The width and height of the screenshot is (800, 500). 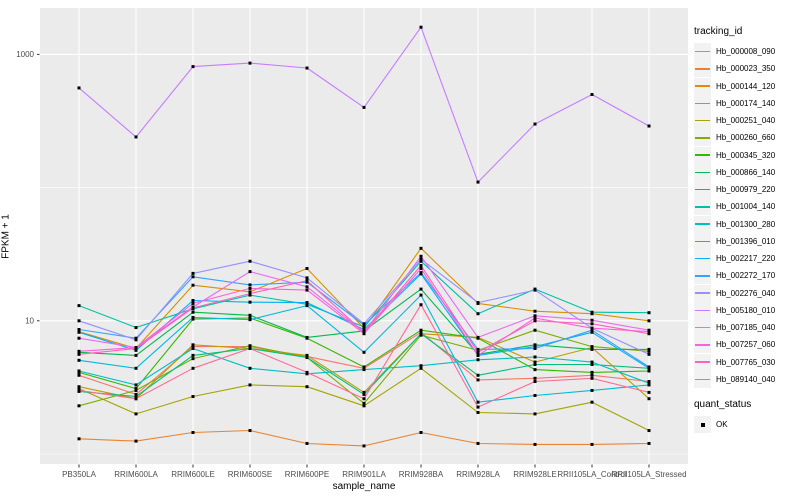 I want to click on legend-entry-label: Hb_005180_010, so click(x=746, y=310).